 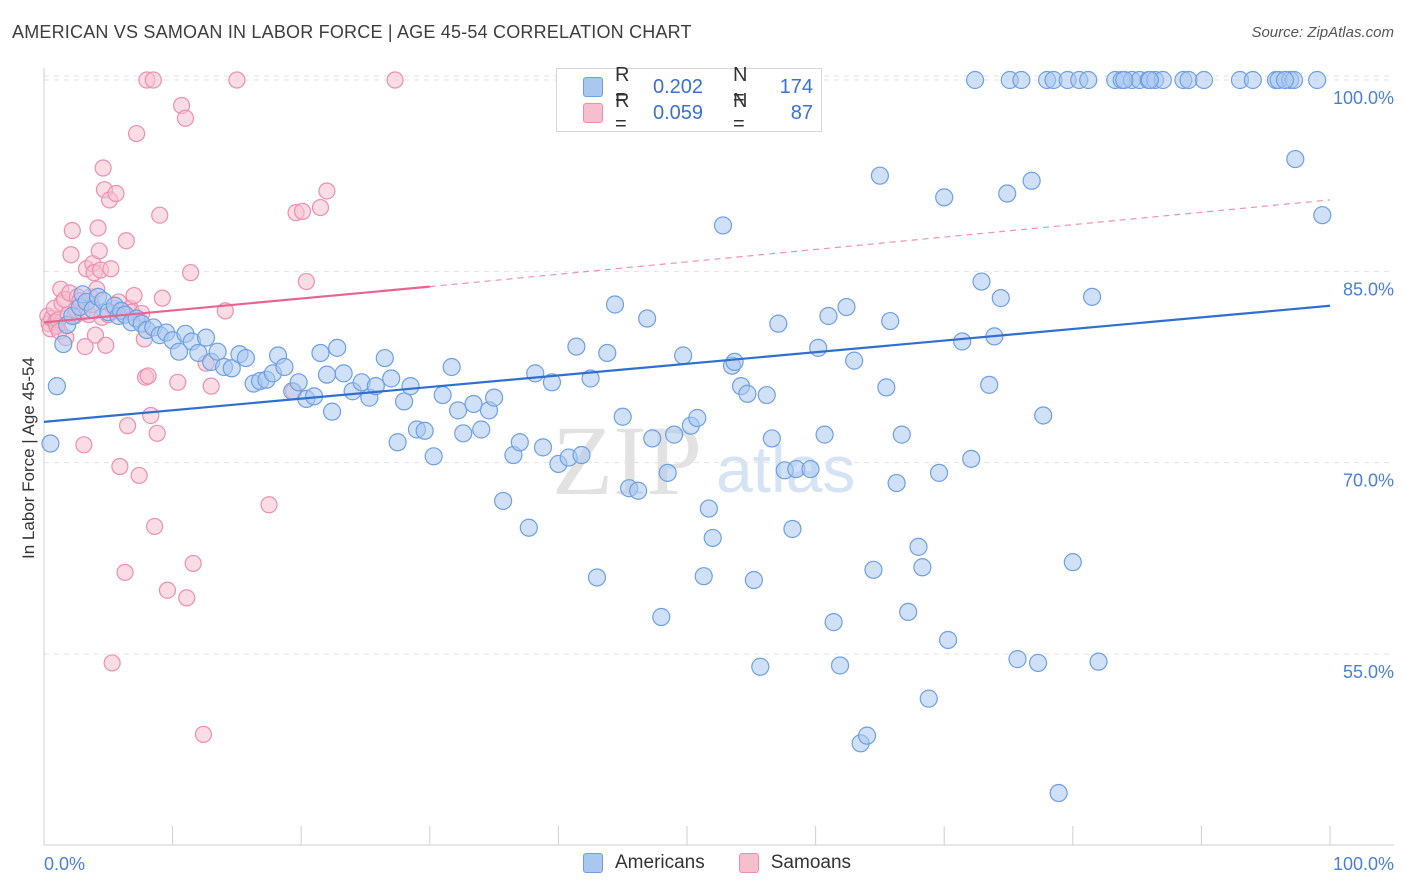 What do you see at coordinates (734, 863) in the screenshot?
I see `series-legend: Americans Samoans` at bounding box center [734, 863].